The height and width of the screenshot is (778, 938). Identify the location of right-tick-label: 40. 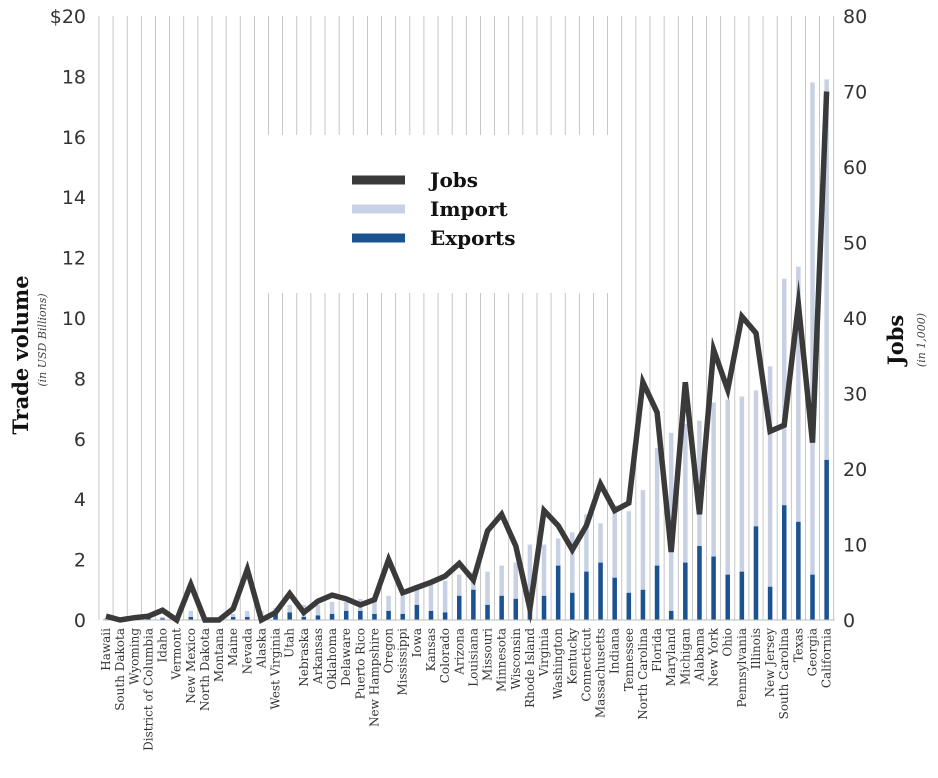
(855, 319).